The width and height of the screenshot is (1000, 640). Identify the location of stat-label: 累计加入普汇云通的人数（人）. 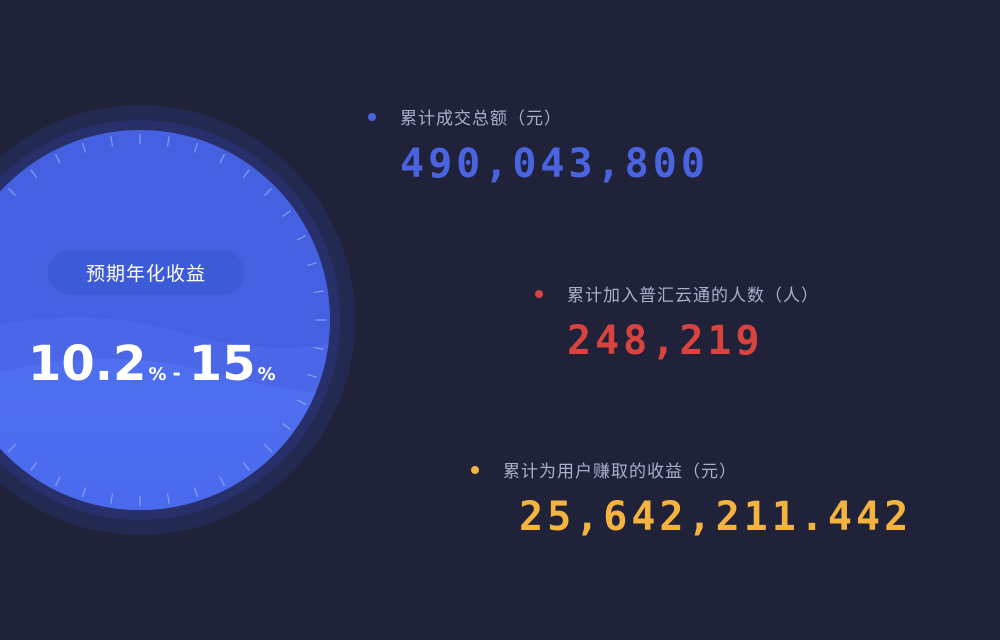
(693, 296).